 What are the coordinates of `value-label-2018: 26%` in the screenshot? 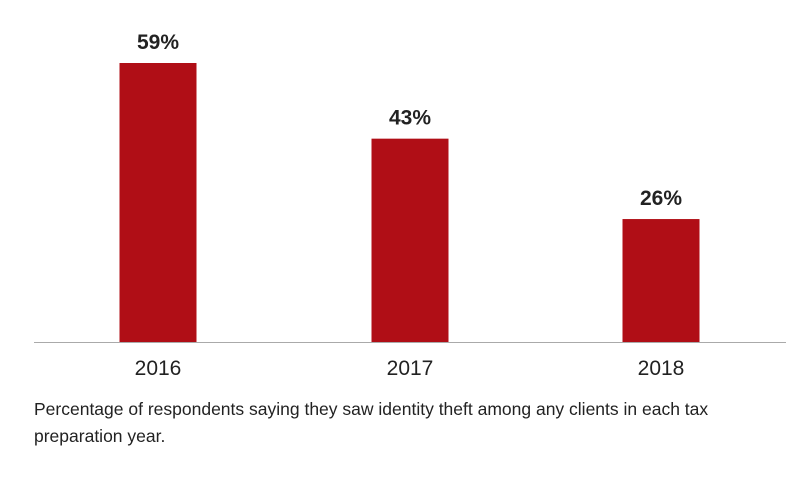 It's located at (661, 198).